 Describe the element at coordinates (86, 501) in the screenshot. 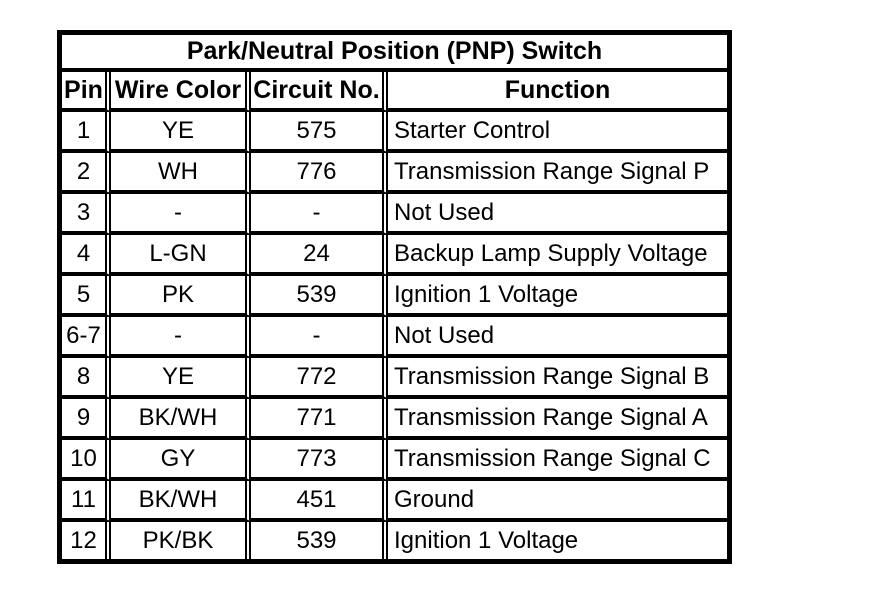

I see `pin-cell: 11` at that location.